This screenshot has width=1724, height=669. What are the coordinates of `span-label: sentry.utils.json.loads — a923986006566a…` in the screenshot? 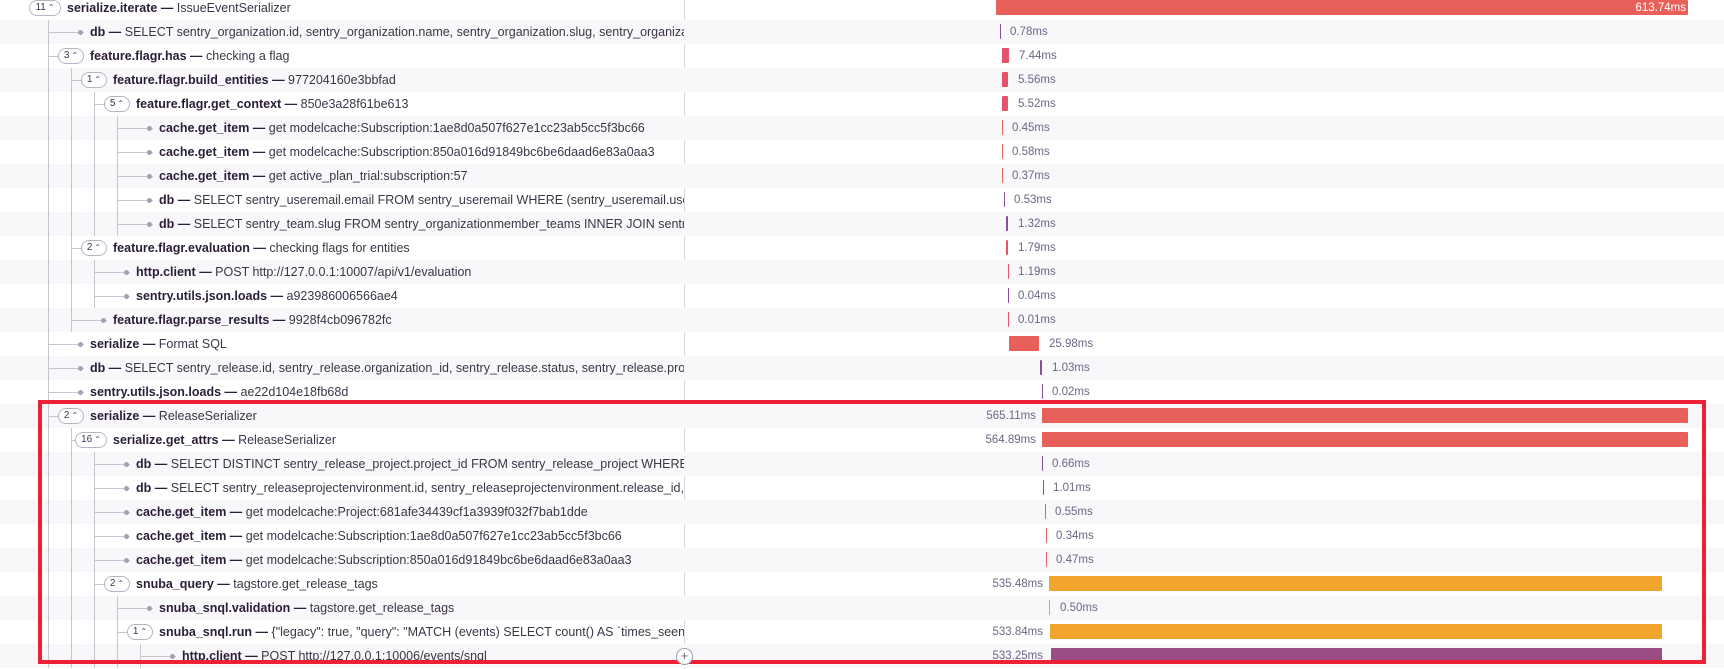 It's located at (267, 296).